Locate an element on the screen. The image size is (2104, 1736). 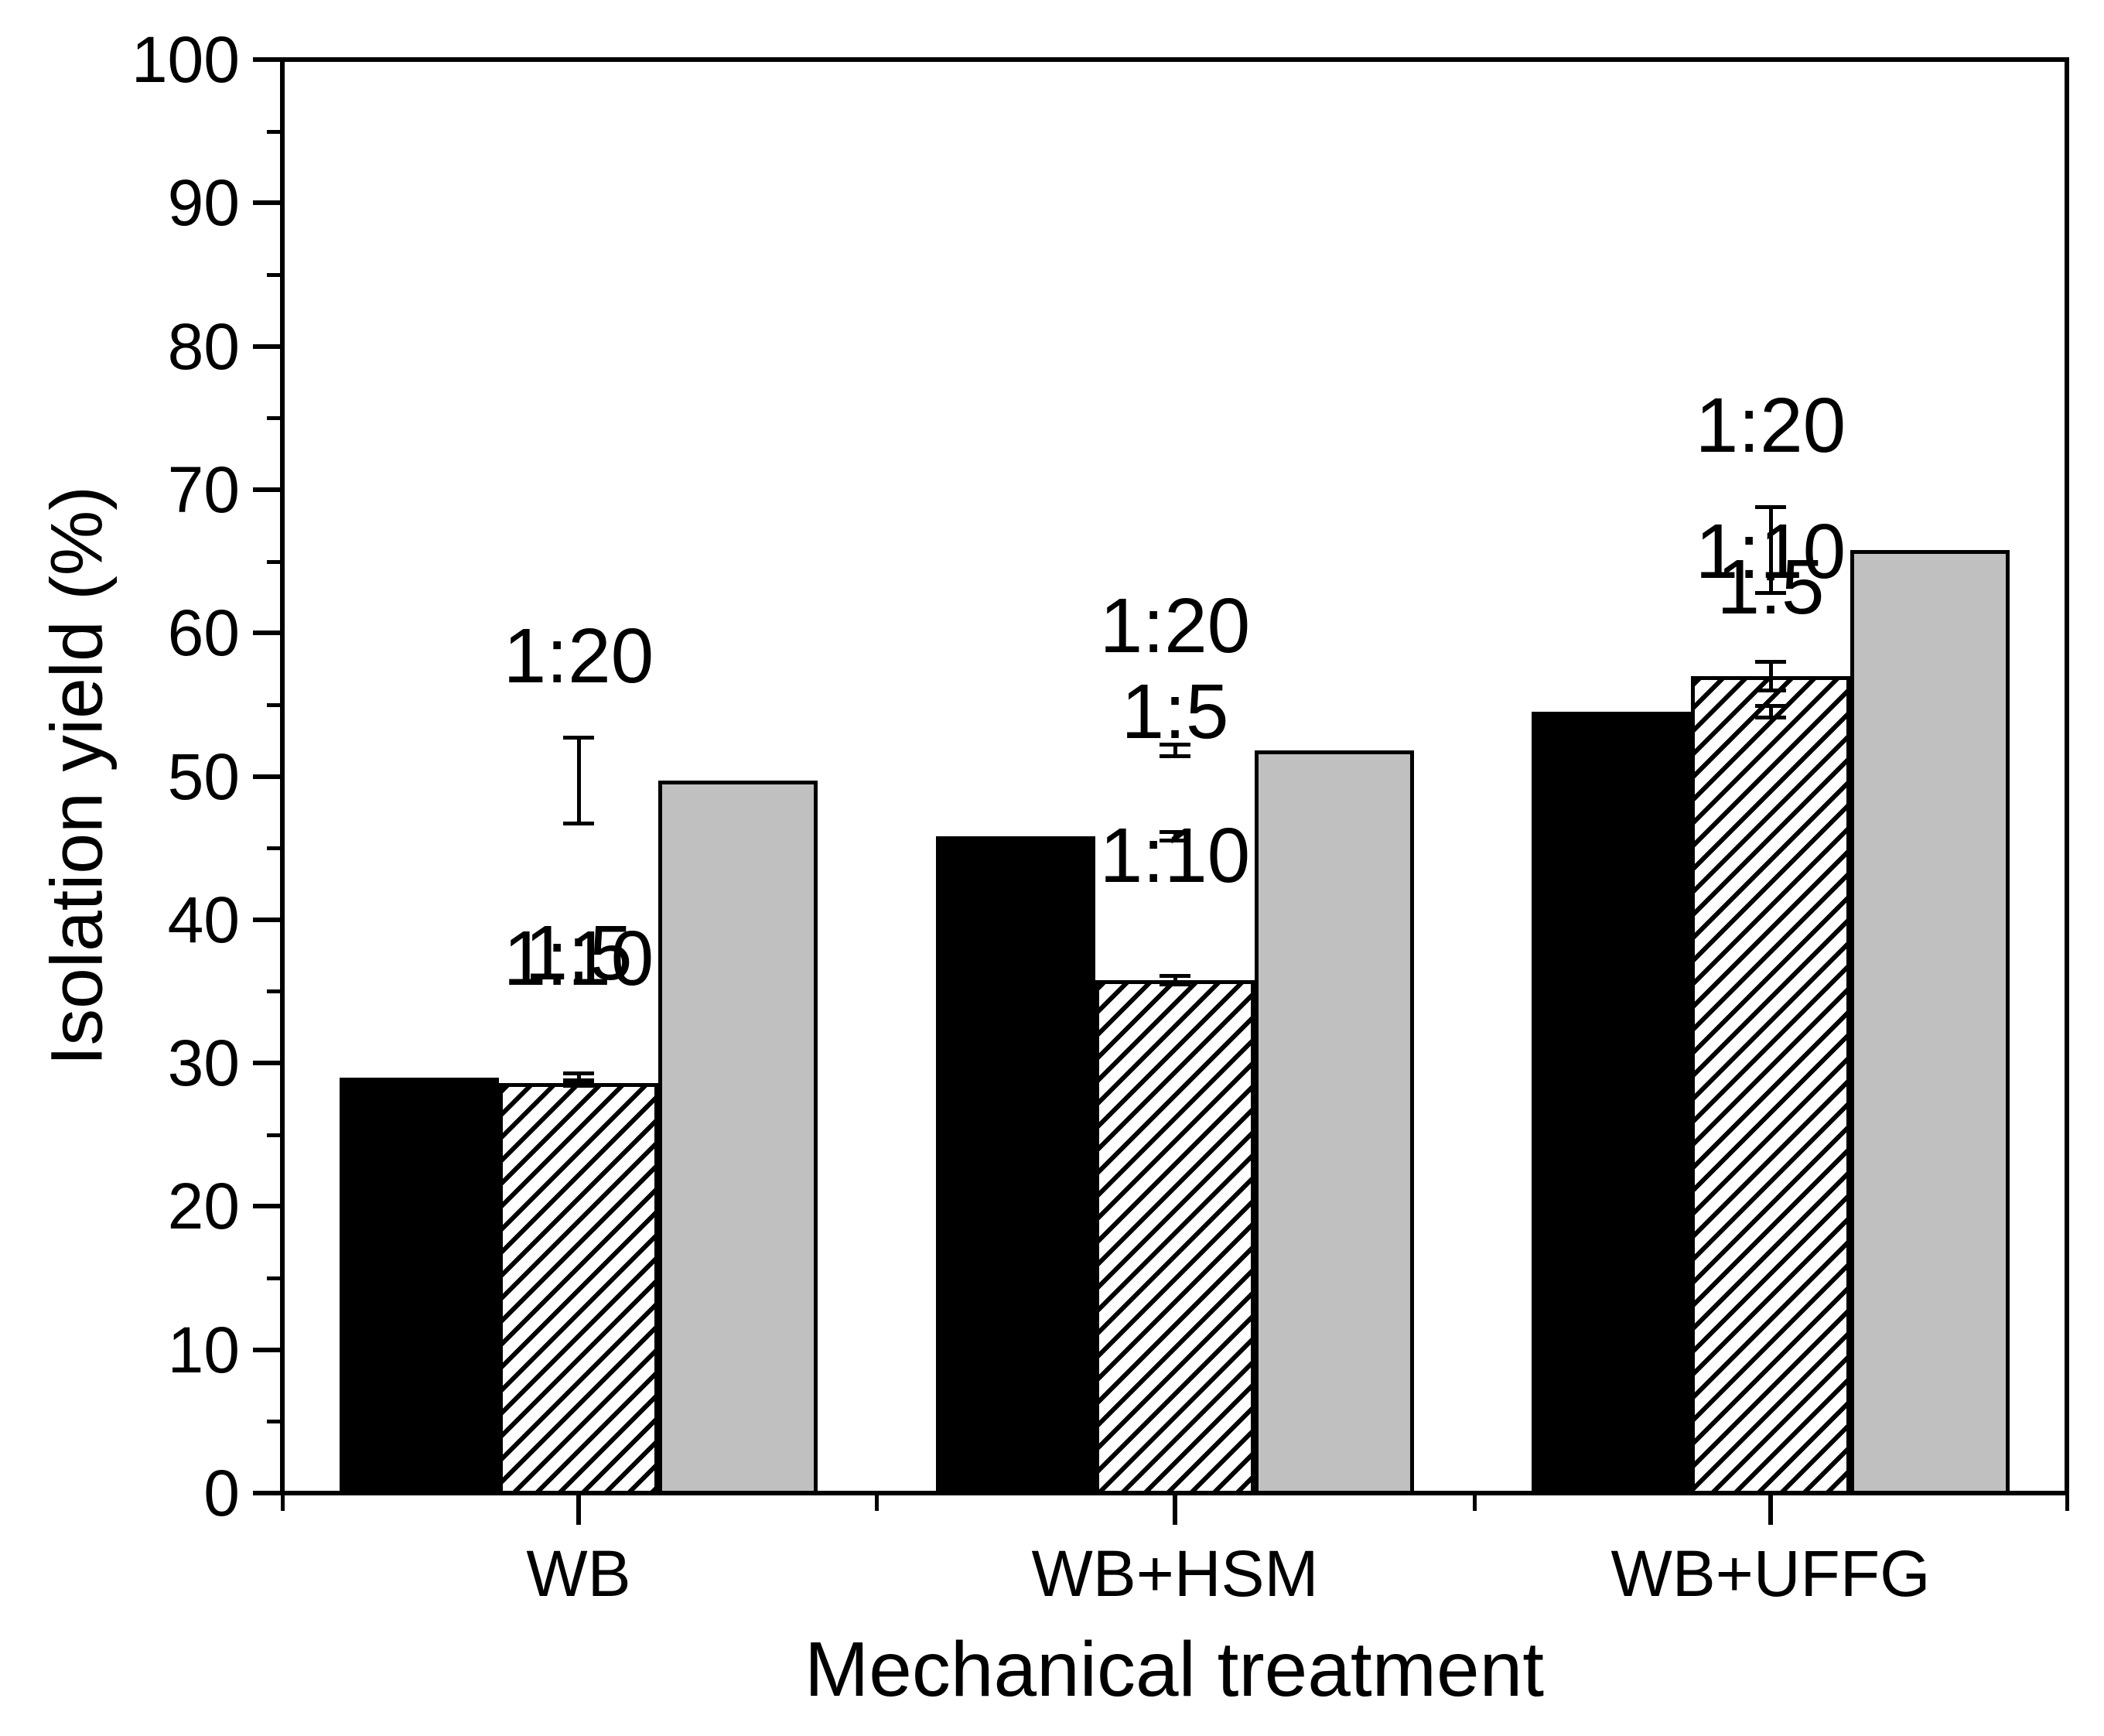
y-tick-label: 20 is located at coordinates (203, 1206).